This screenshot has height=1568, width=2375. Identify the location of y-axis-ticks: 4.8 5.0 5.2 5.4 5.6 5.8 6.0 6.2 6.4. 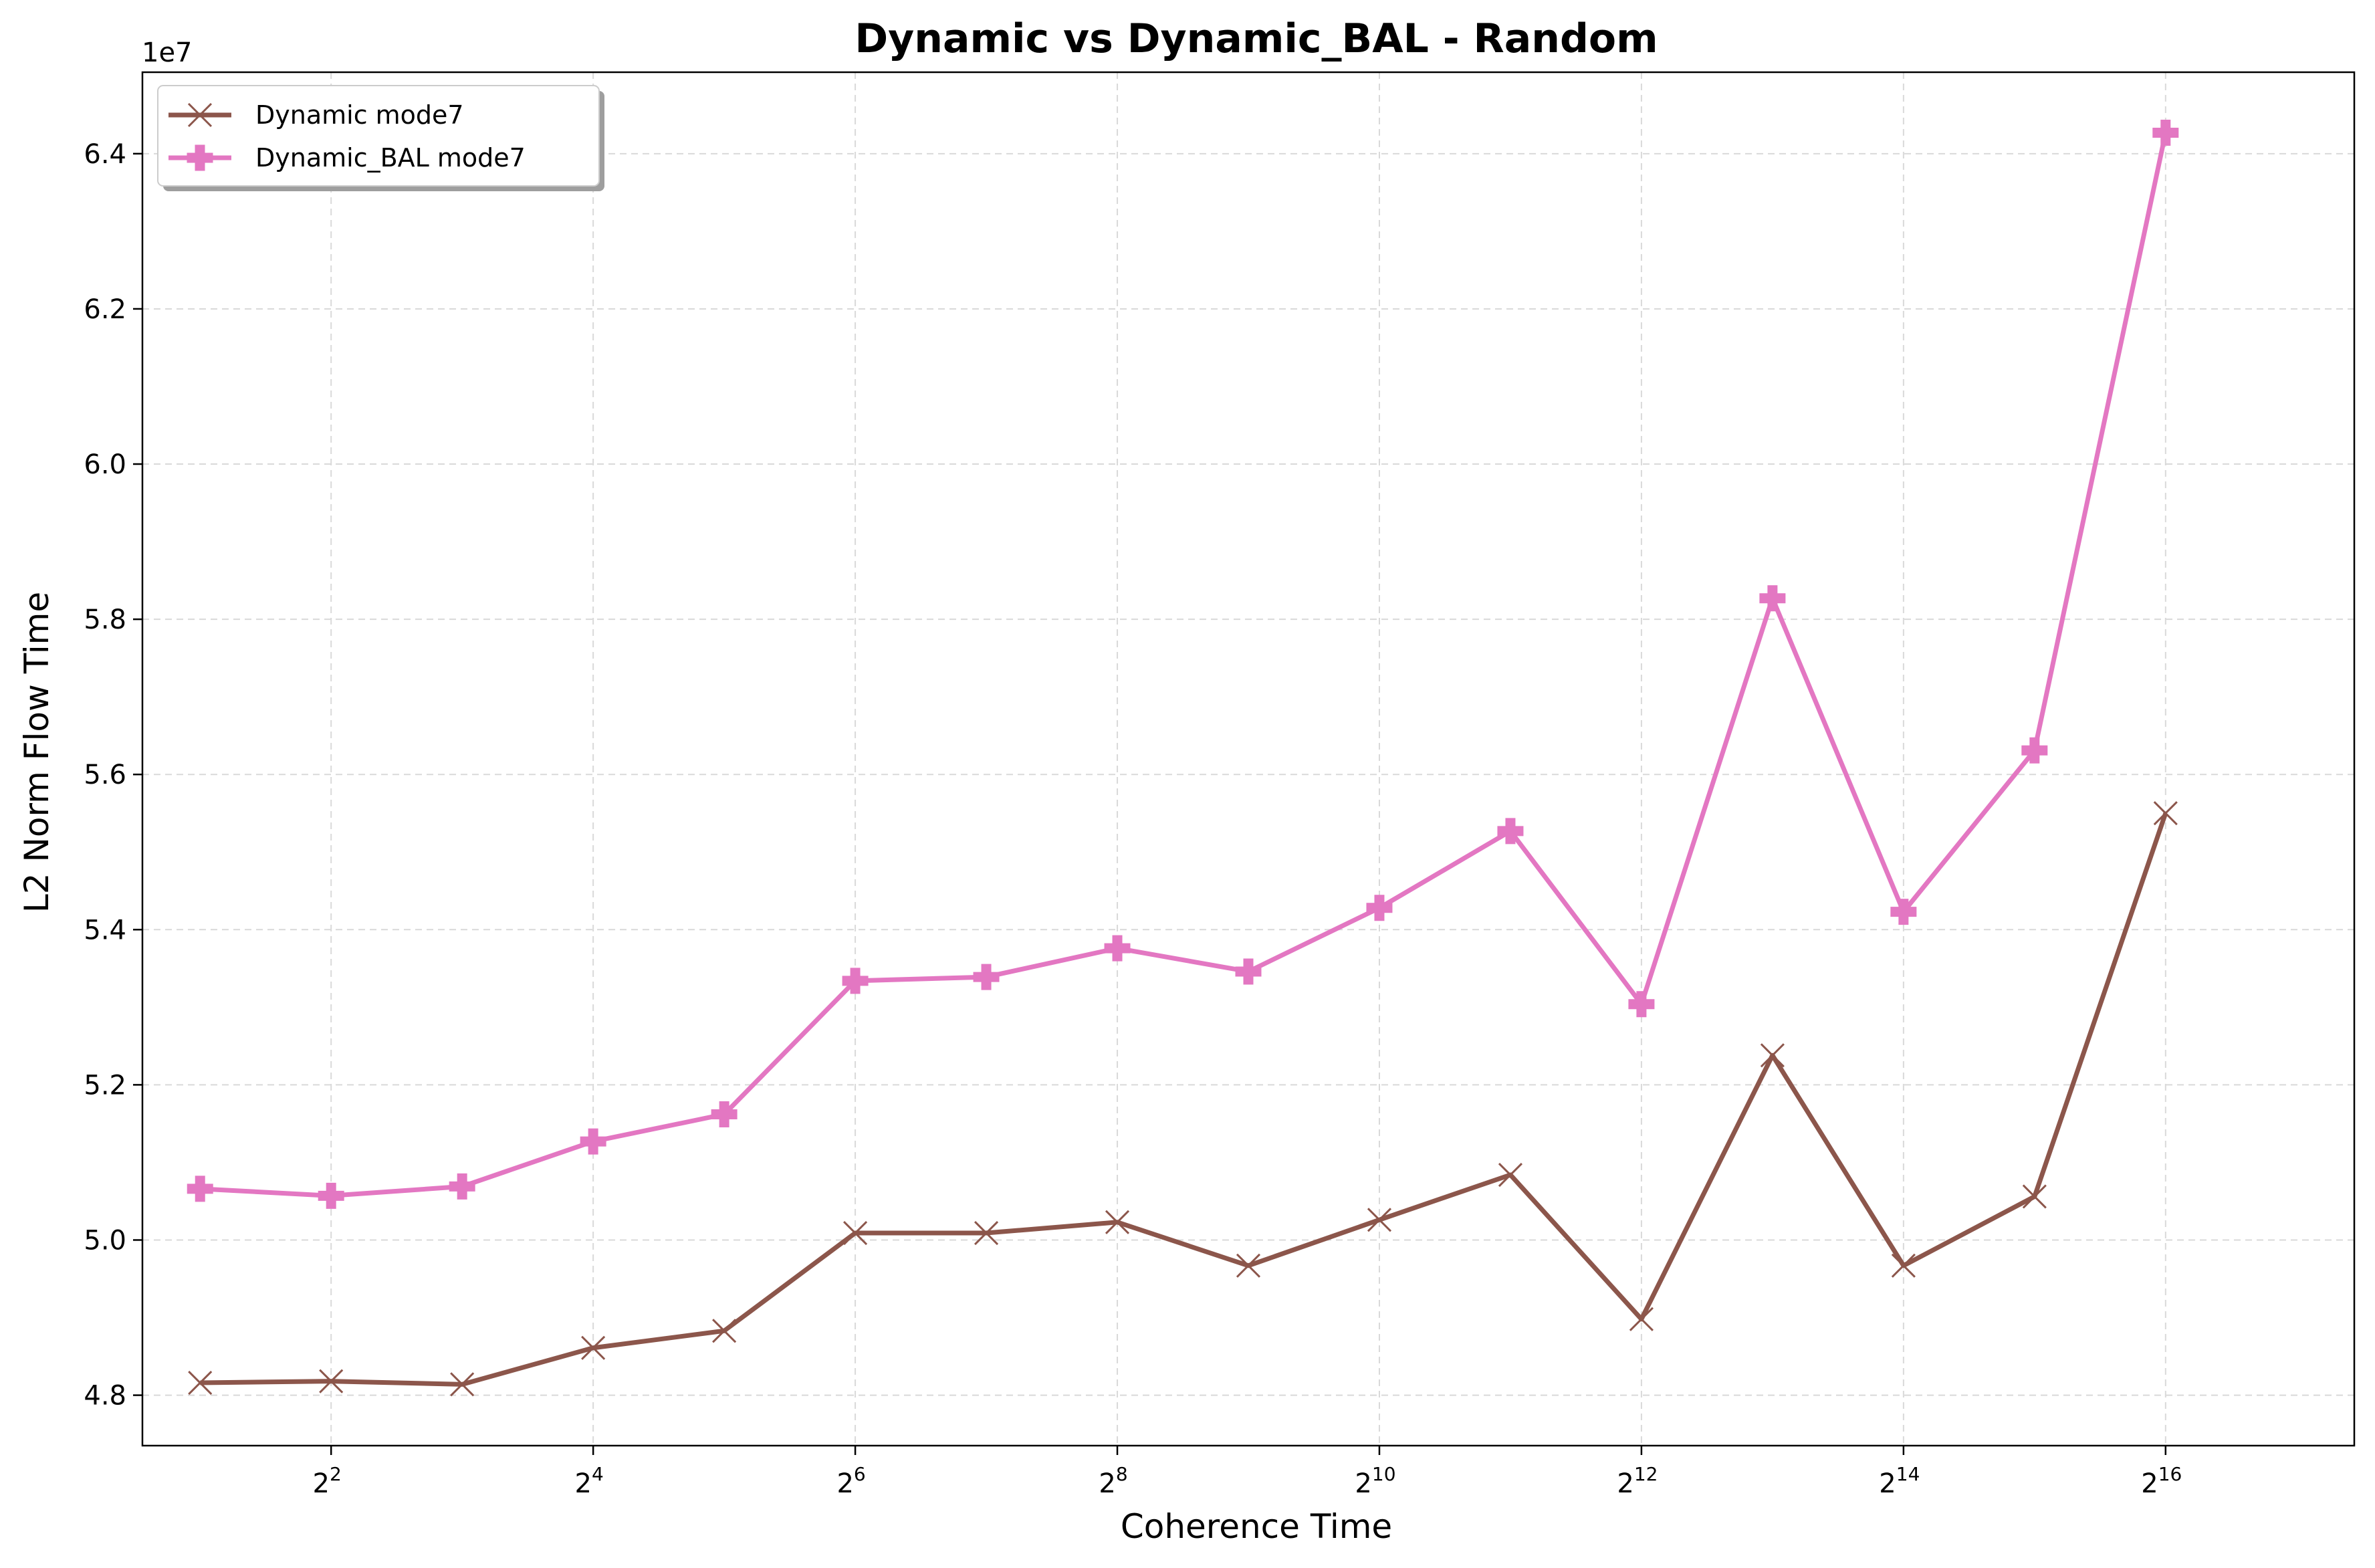
(113, 775).